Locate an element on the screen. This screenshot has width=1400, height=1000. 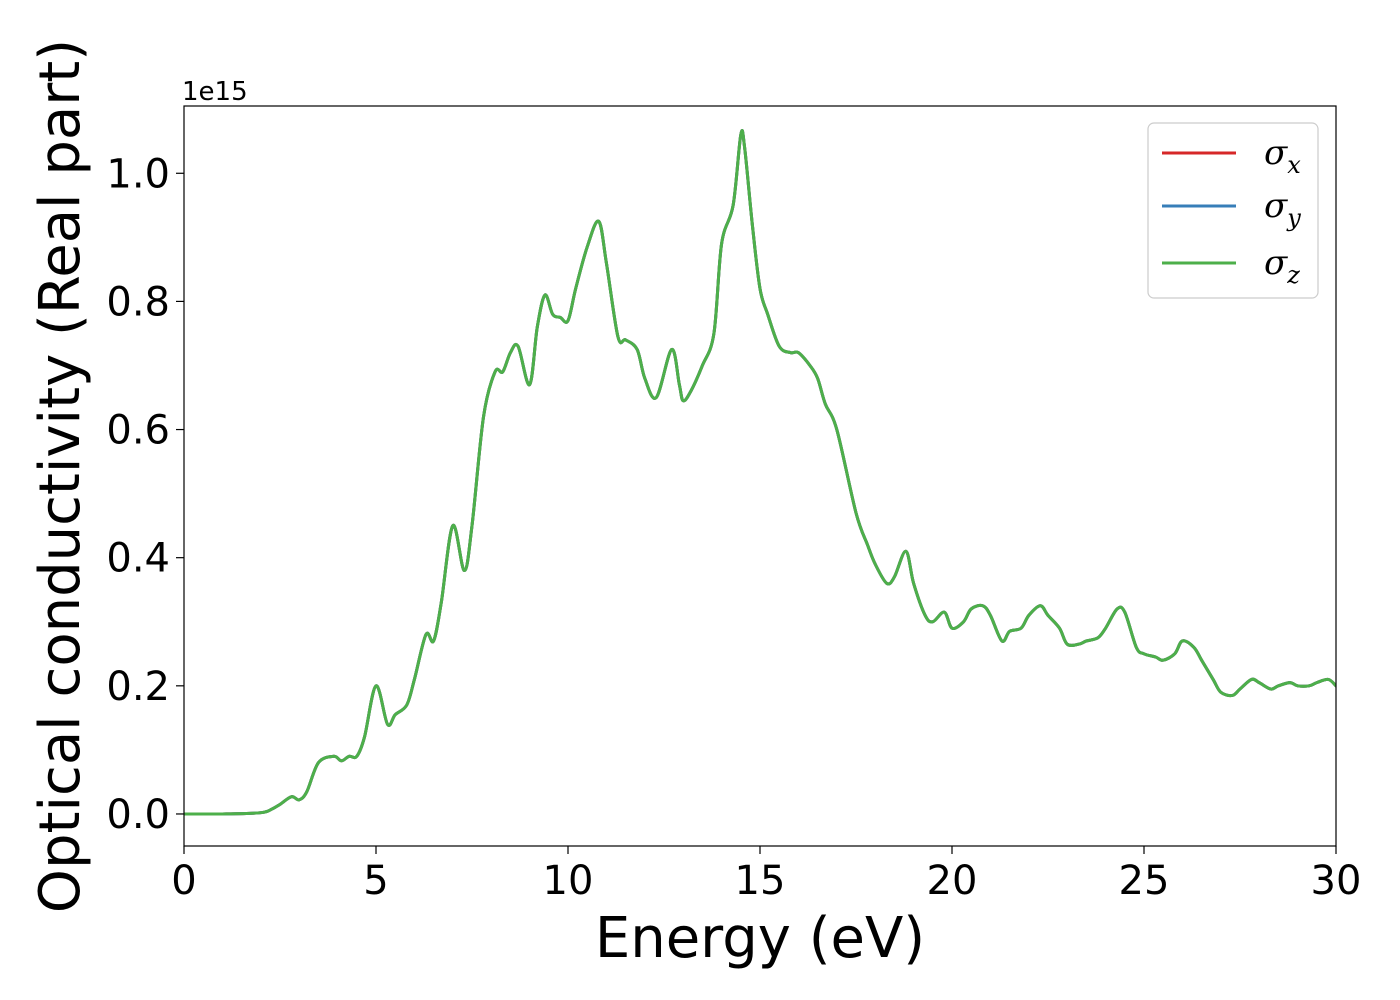
y-offset-label: 1e15 is located at coordinates (215, 92).